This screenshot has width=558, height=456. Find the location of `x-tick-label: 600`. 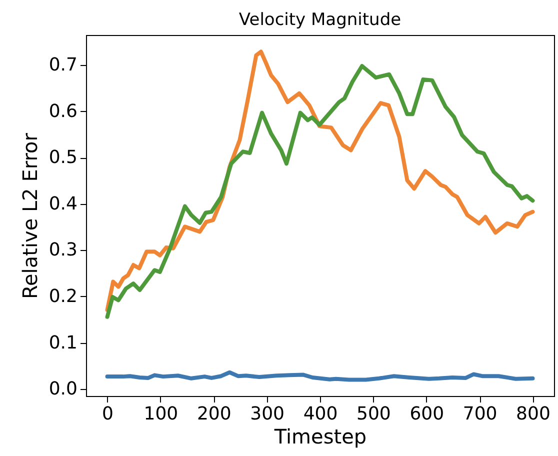

x-tick-label: 600 is located at coordinates (427, 414).